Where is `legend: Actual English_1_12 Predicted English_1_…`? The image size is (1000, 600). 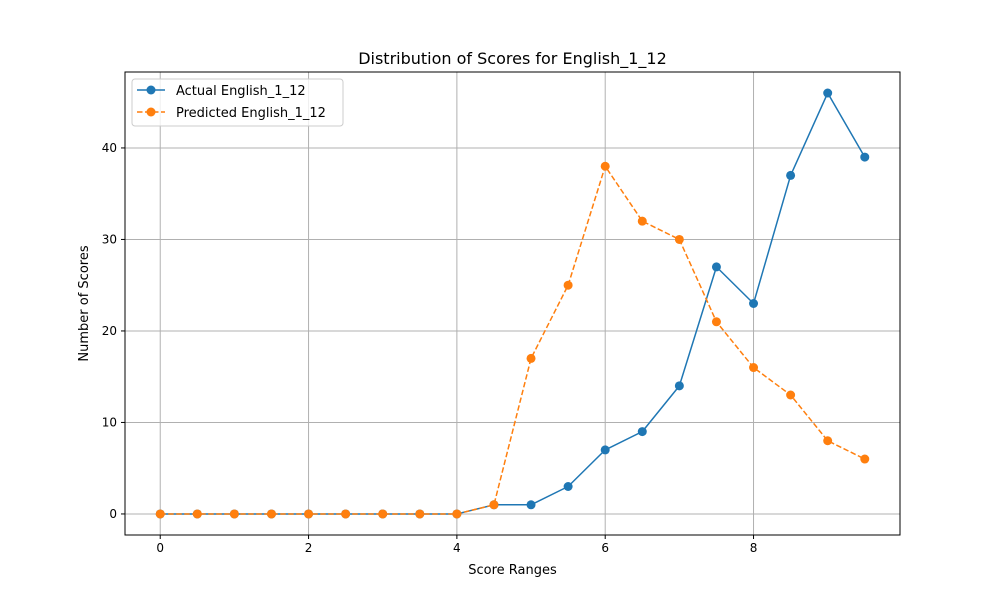
legend: Actual English_1_12 Predicted English_1_… is located at coordinates (237, 102).